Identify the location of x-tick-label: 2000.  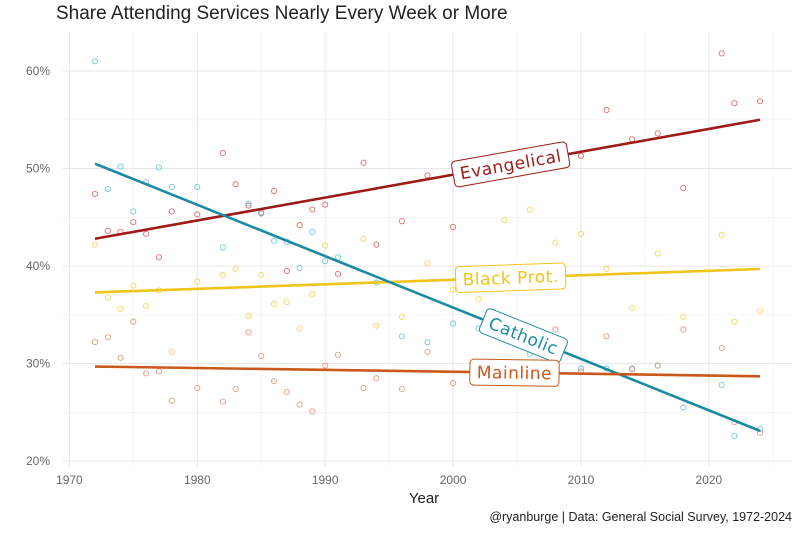
(453, 480).